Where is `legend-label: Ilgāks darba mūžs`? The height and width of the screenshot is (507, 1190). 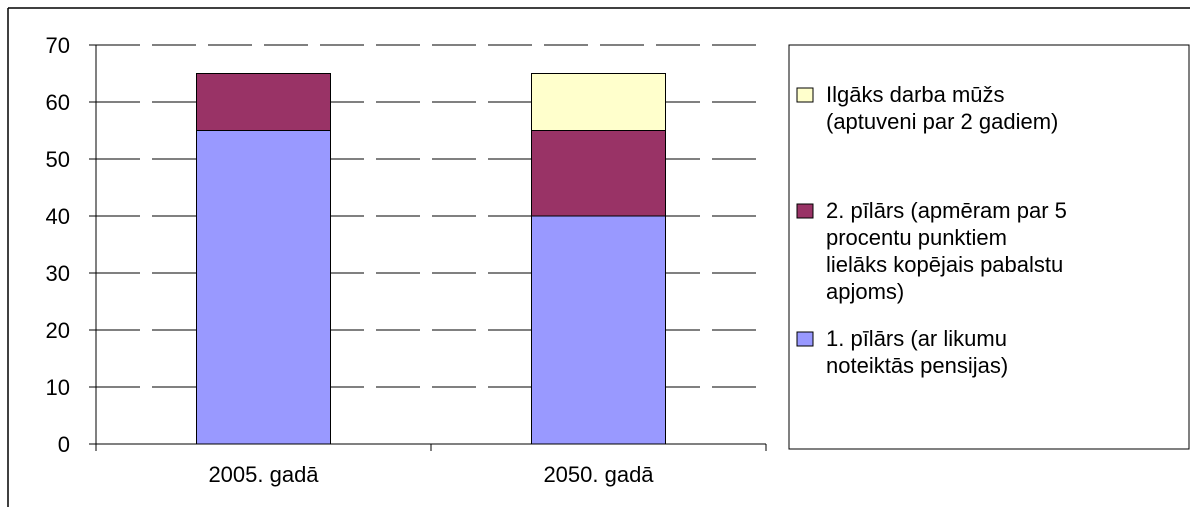
legend-label: Ilgāks darba mūžs is located at coordinates (915, 94).